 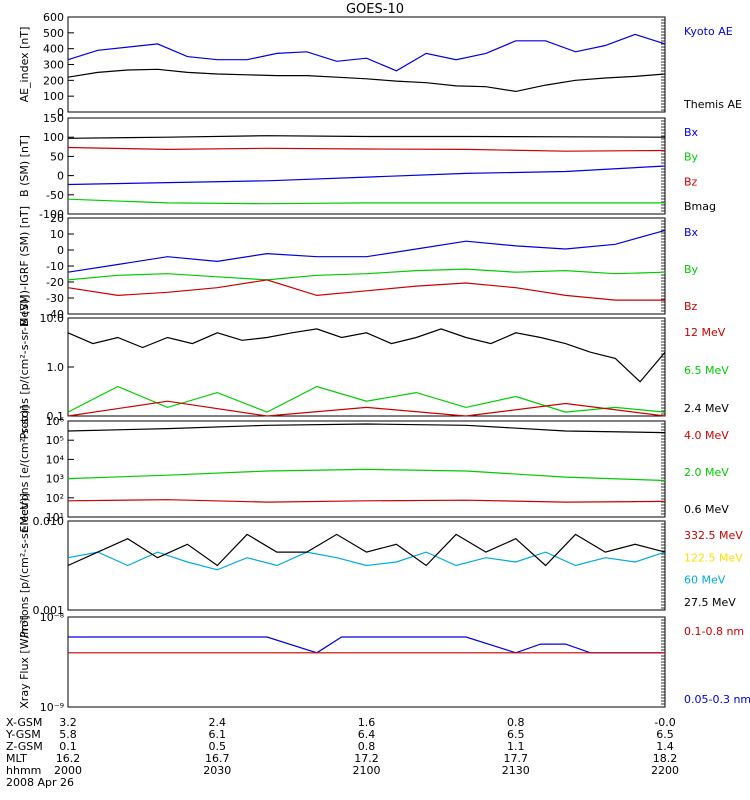 I want to click on legend-entry: 60 MeV, so click(x=705, y=580).